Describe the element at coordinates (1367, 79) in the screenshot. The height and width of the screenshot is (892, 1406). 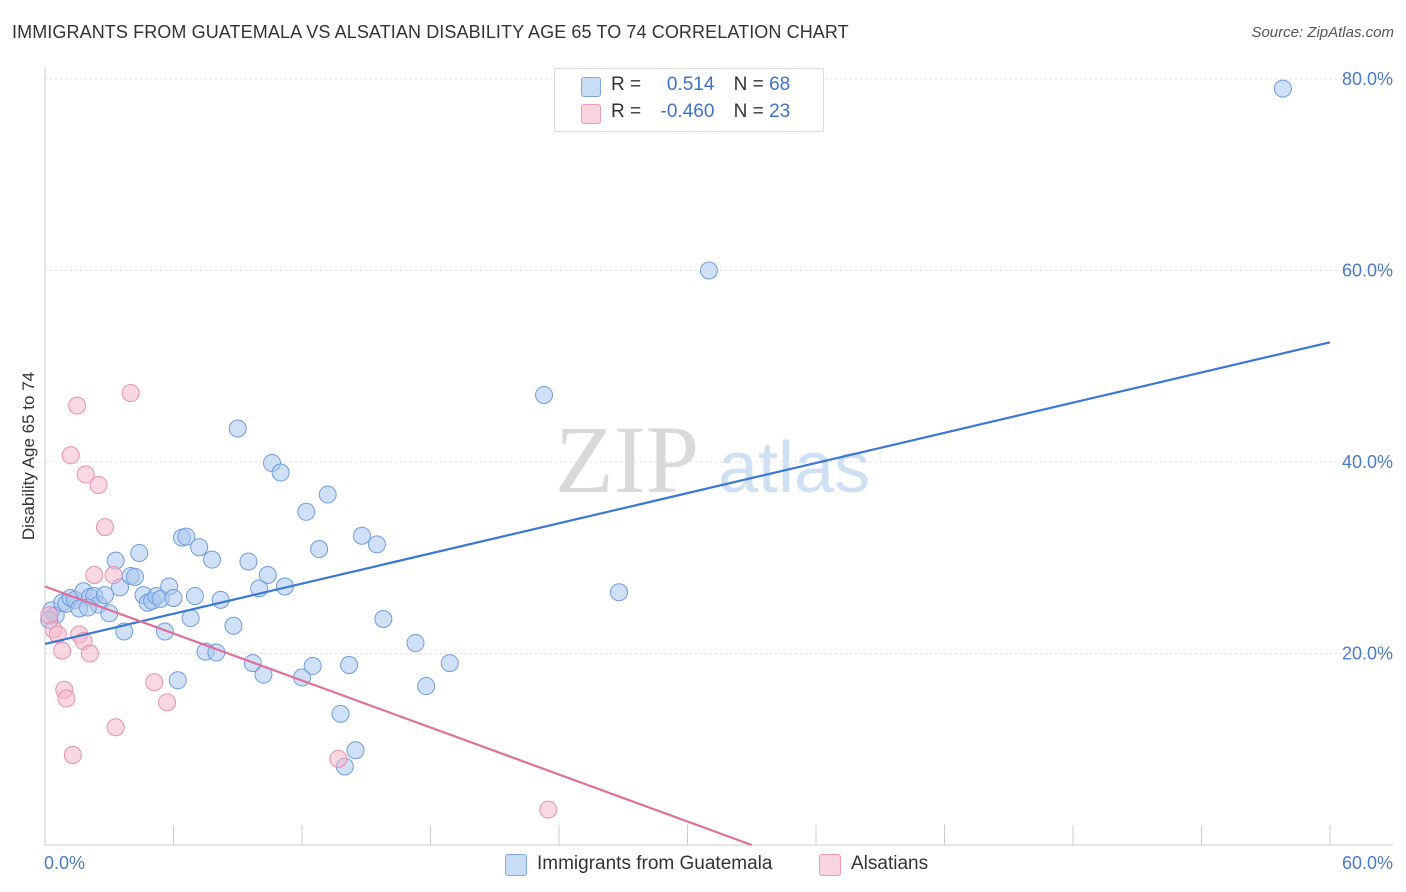
I see `y-tick-label: 80.0%` at that location.